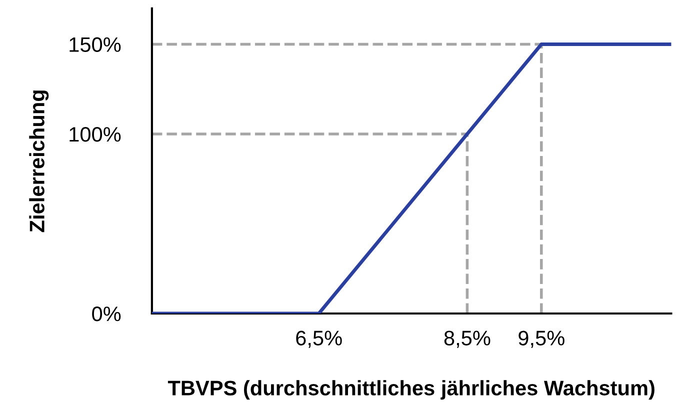 The image size is (697, 418). I want to click on y-tick-label: 100%, so click(95, 134).